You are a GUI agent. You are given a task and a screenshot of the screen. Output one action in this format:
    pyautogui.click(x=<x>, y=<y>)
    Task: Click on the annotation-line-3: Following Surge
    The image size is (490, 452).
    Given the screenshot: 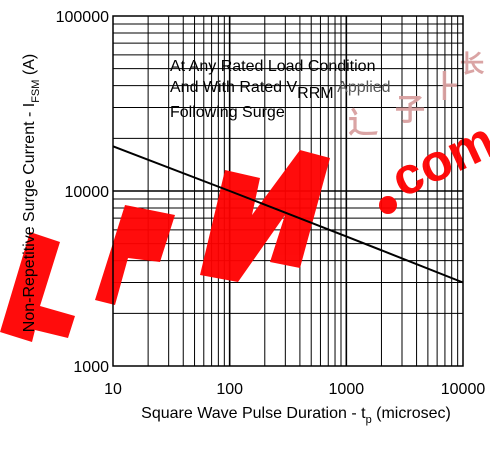 What is the action you would take?
    pyautogui.click(x=227, y=112)
    